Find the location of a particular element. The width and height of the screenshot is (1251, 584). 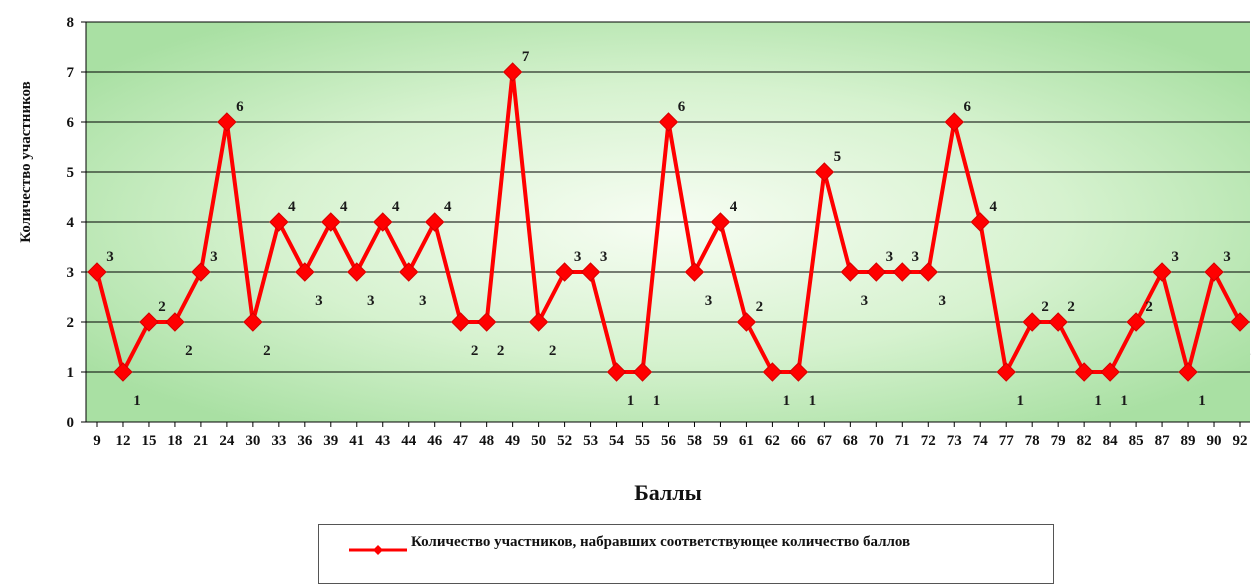

x-tick-label: 54 is located at coordinates (617, 441).